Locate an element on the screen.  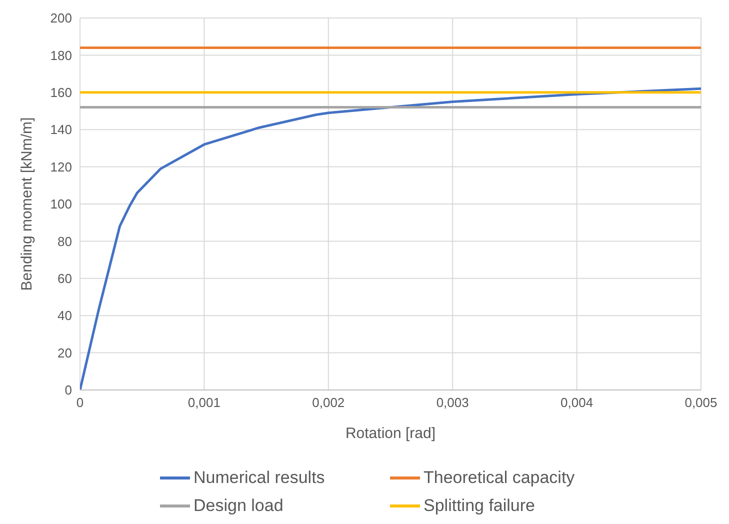
x-tick-label: 0,005 is located at coordinates (701, 402).